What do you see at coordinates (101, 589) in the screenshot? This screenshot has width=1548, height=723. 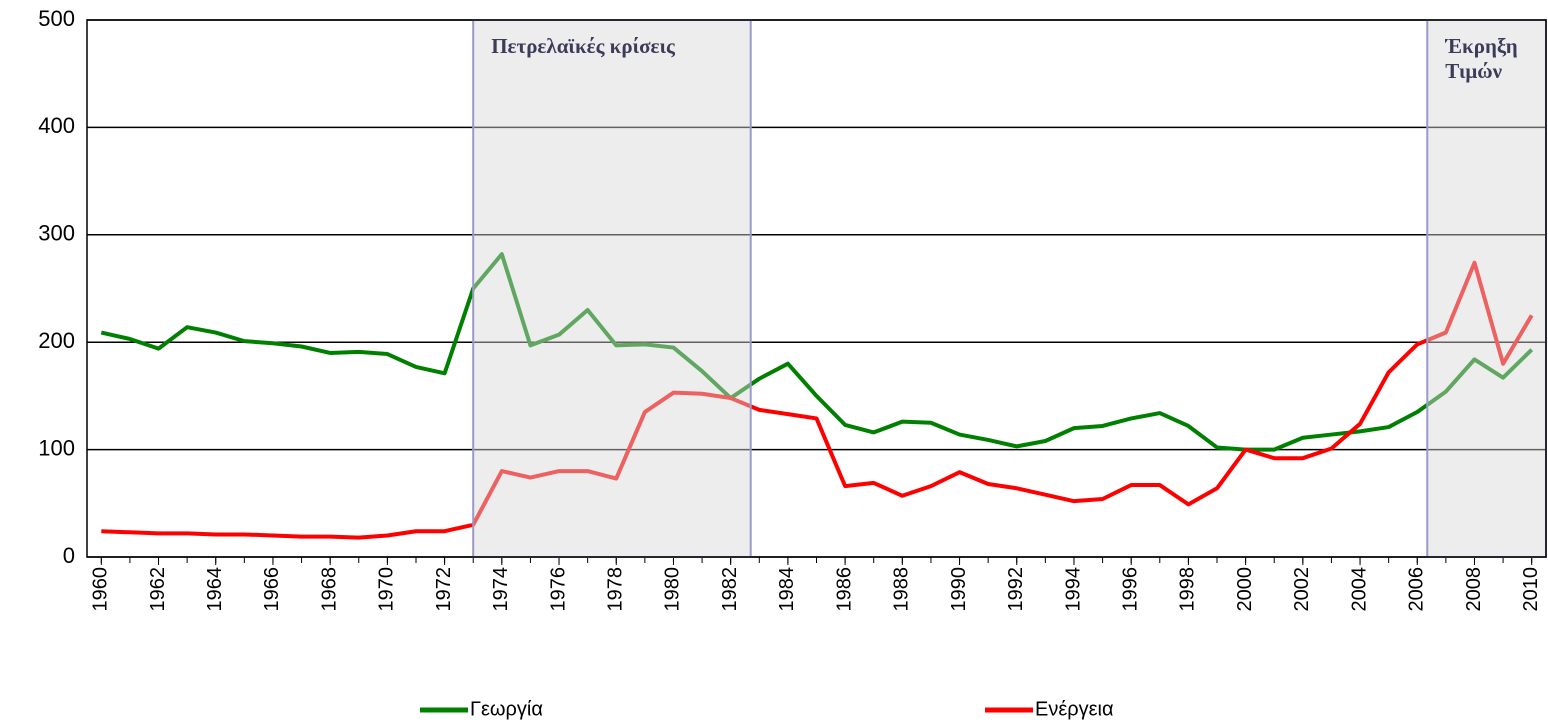 I see `x-tick-label: 1960` at bounding box center [101, 589].